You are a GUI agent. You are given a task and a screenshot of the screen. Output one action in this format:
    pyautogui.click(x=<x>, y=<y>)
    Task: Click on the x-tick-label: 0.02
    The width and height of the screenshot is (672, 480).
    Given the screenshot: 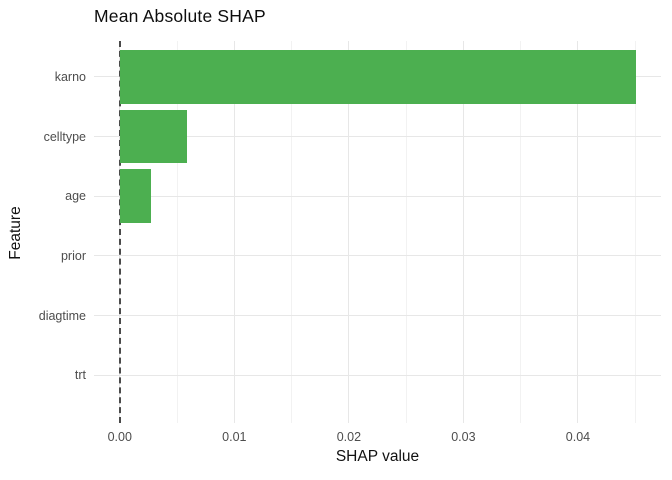 What is the action you would take?
    pyautogui.click(x=349, y=437)
    